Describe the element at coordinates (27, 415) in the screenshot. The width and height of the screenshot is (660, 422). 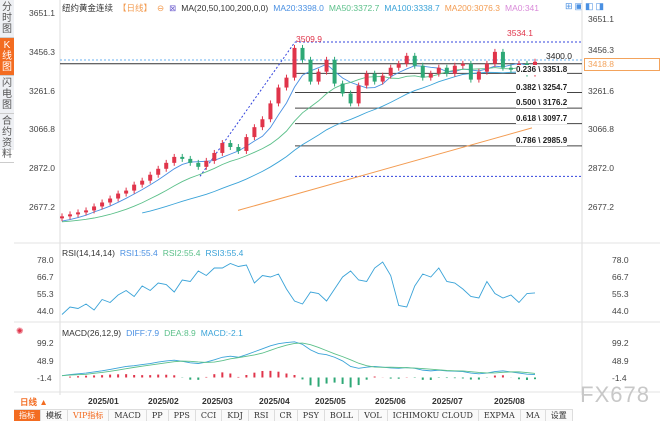
I see `toolbar-indicators: 指标` at that location.